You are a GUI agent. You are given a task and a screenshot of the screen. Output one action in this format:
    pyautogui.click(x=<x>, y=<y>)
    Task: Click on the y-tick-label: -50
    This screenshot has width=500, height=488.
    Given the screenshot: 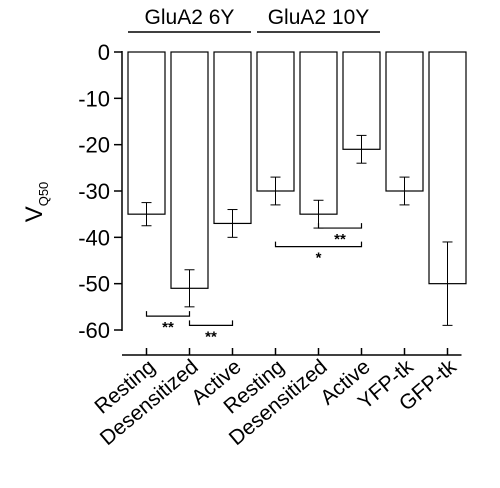 What is the action you would take?
    pyautogui.click(x=94, y=284)
    